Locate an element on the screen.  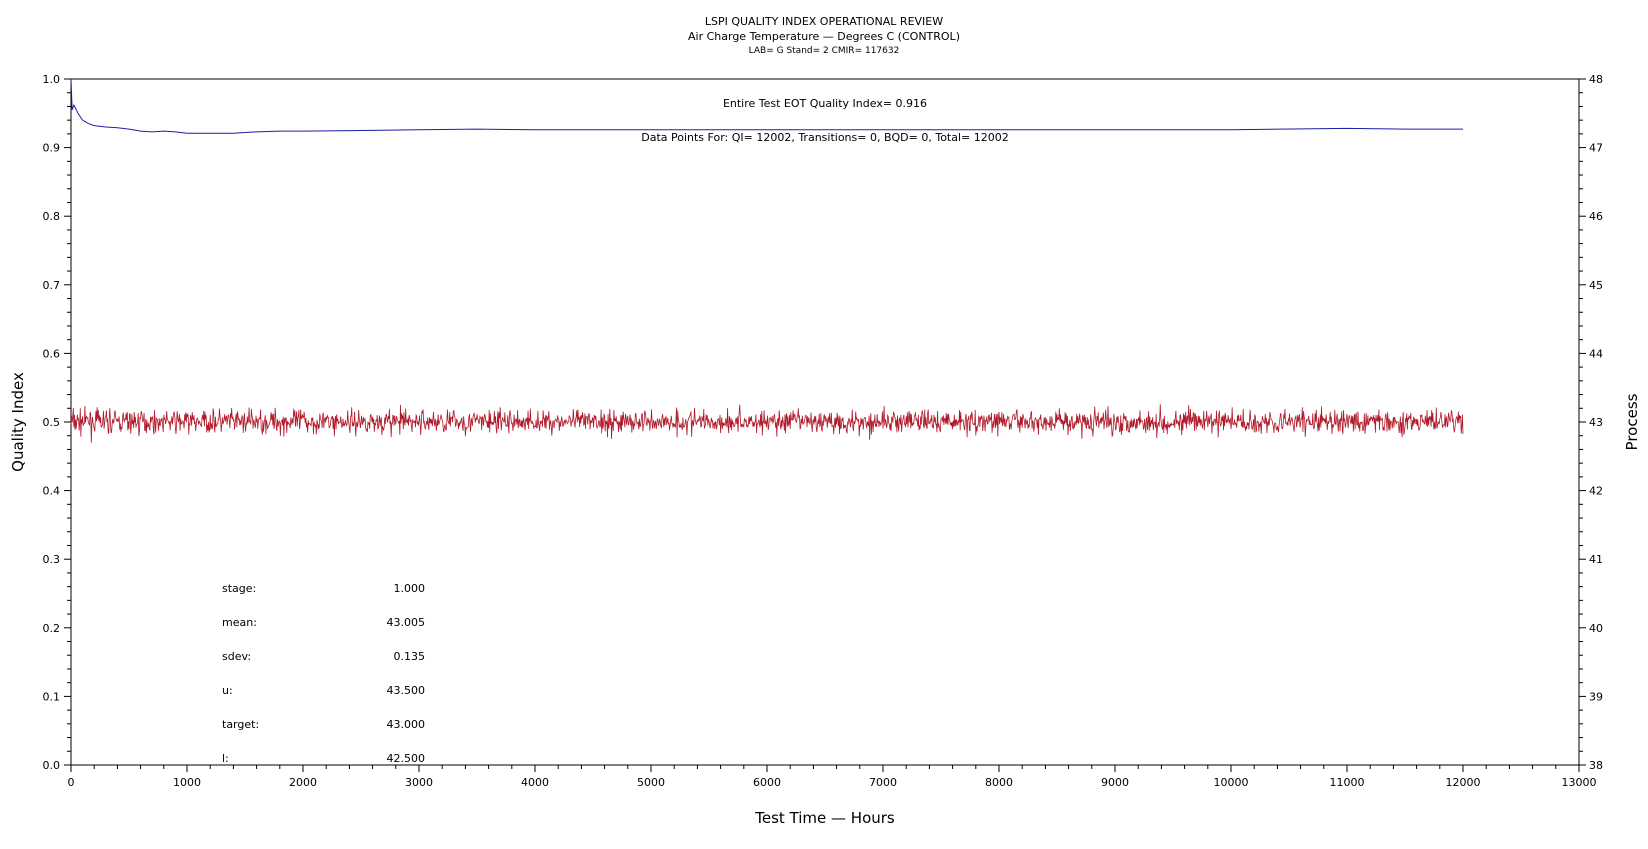
y2-tick-label: 40 is located at coordinates (1596, 628).